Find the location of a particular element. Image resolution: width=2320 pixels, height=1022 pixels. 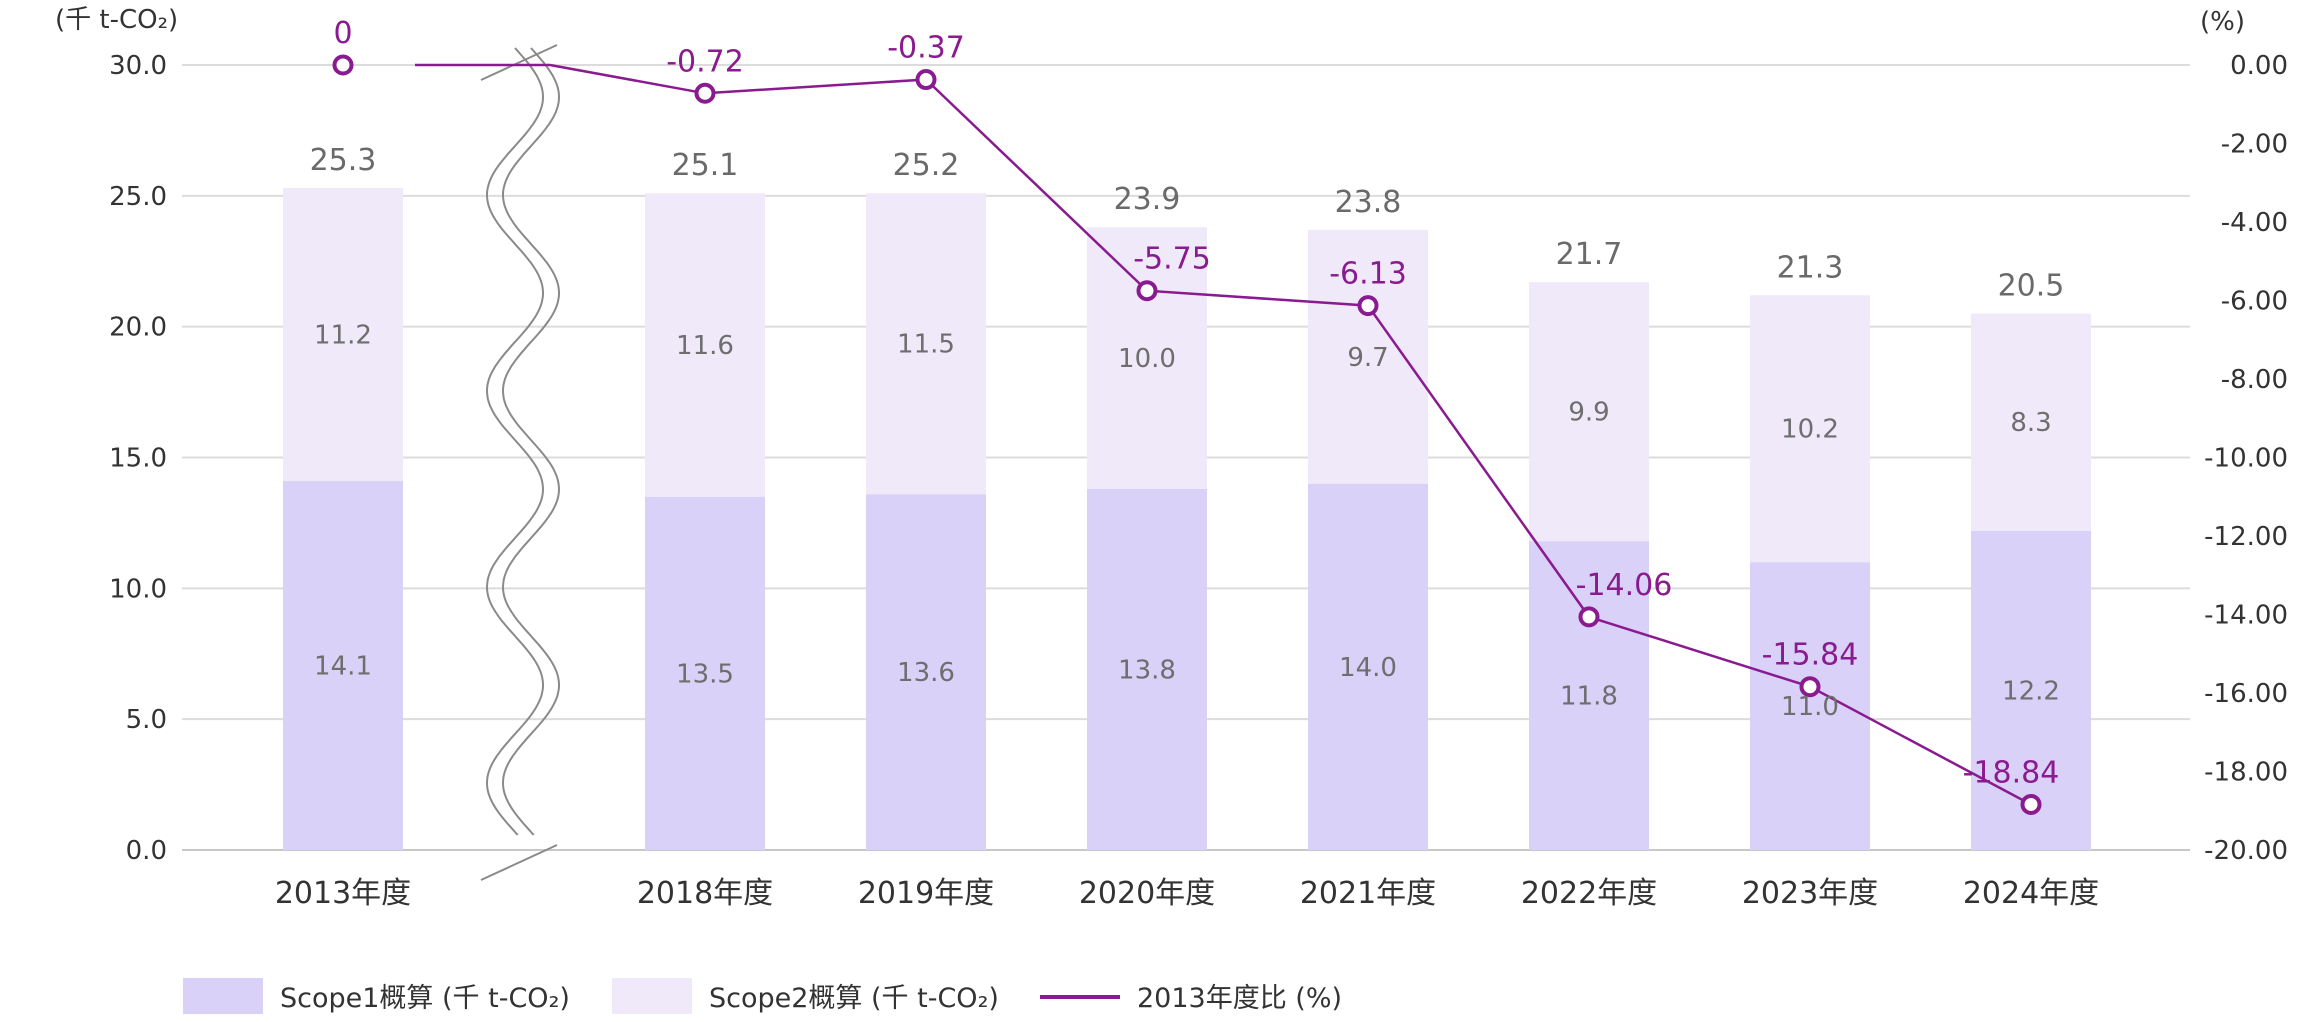

scope2-value-label: 10.0 is located at coordinates (1147, 359).